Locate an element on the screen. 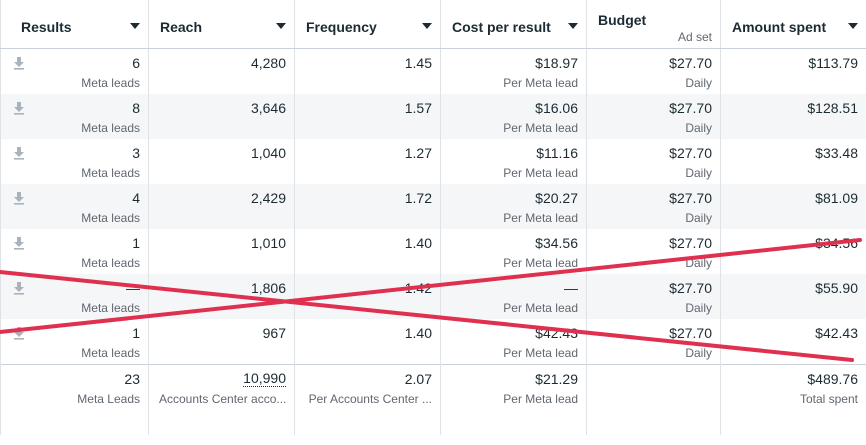 This screenshot has height=445, width=866. results-value: 8 is located at coordinates (136, 108).